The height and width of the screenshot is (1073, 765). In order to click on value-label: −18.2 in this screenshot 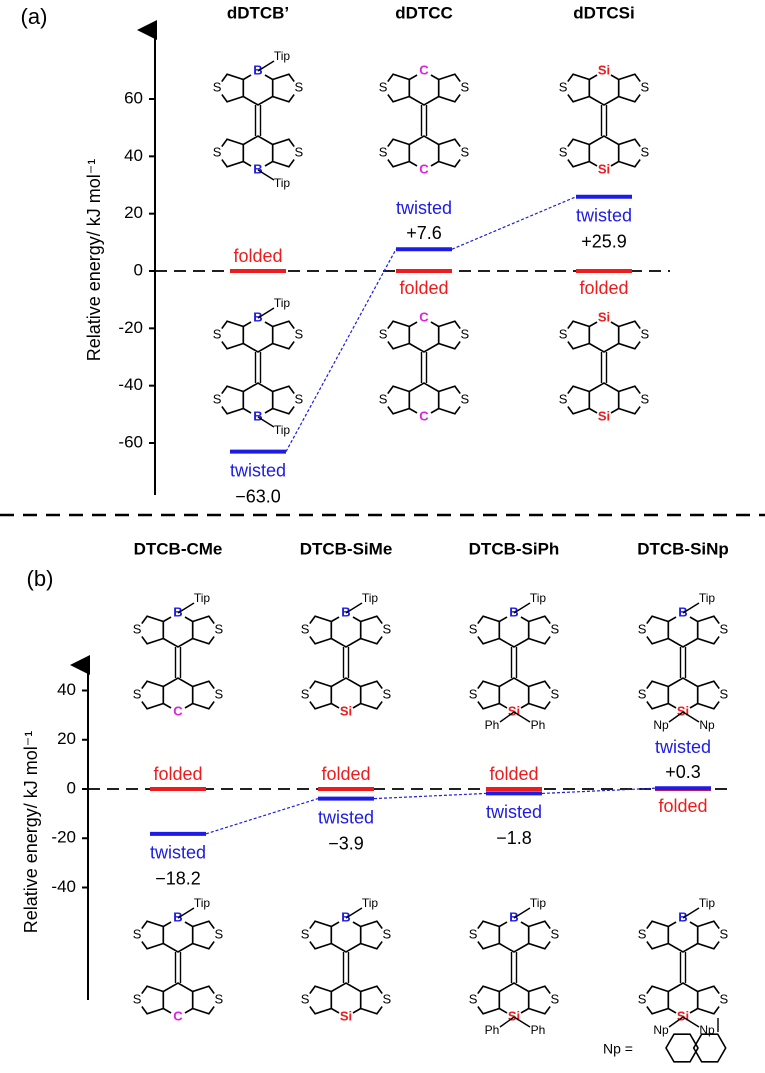, I will do `click(178, 879)`.